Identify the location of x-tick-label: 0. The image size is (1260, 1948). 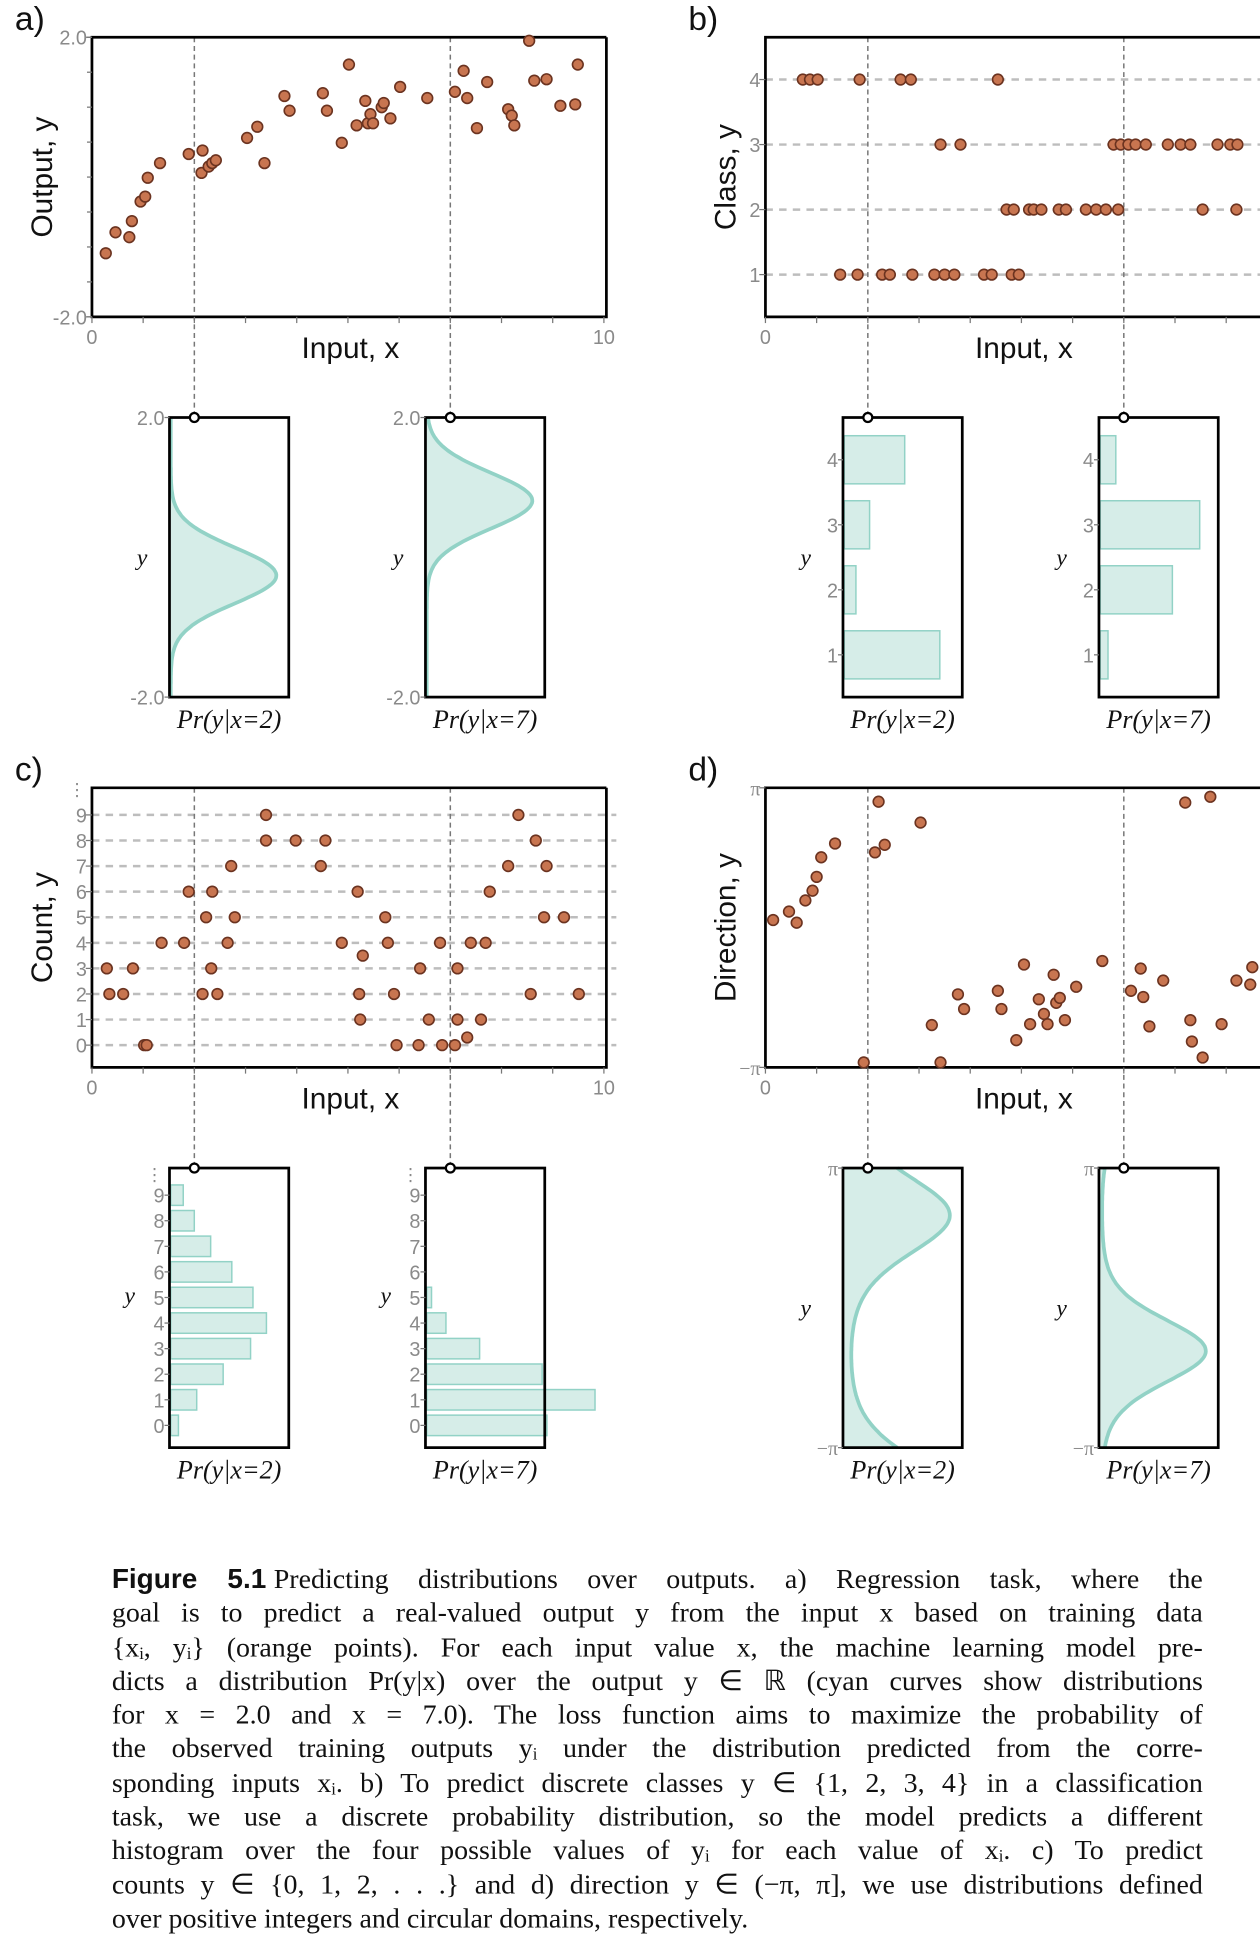
(765, 338).